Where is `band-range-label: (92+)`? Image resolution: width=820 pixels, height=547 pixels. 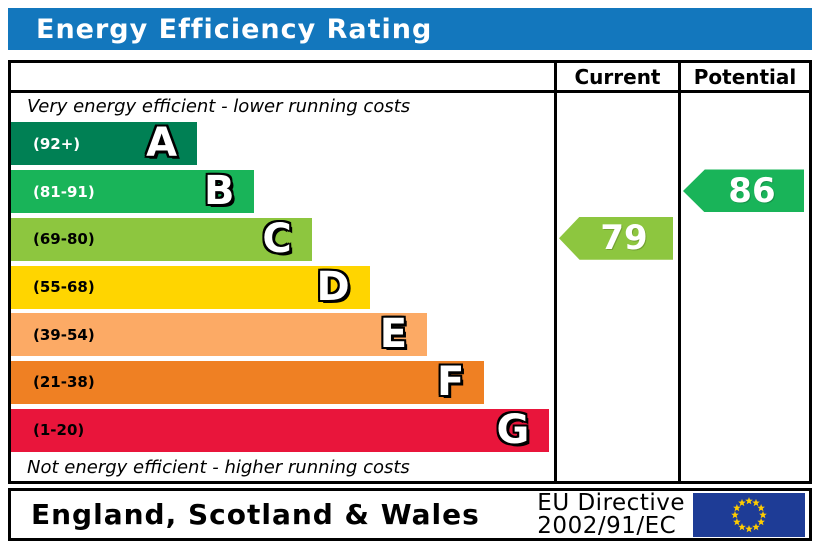 band-range-label: (92+) is located at coordinates (57, 143).